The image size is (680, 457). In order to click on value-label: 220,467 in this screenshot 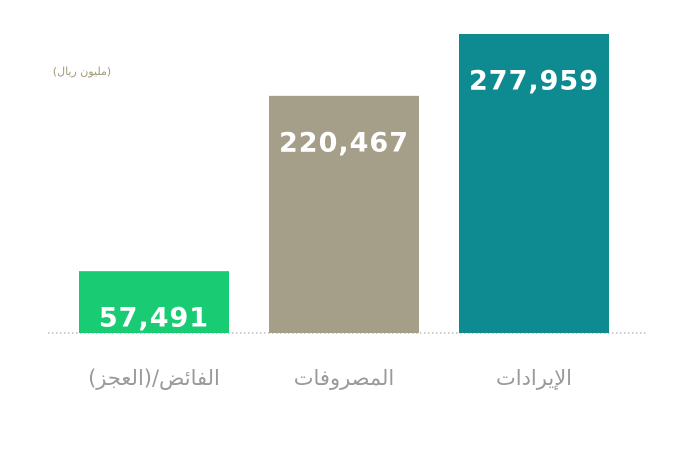, I will do `click(344, 142)`.